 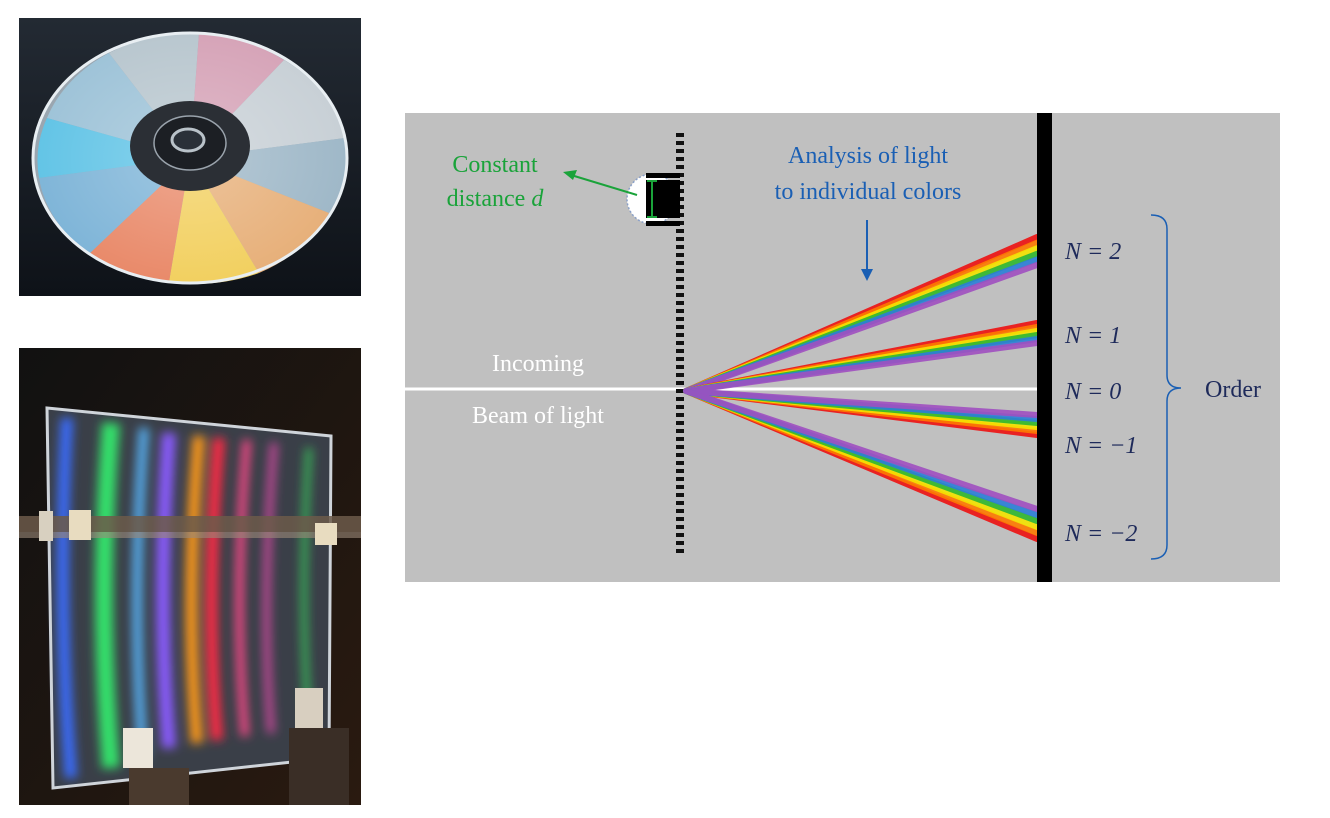 I want to click on order-label-n2: N = 2, so click(x=1092, y=252).